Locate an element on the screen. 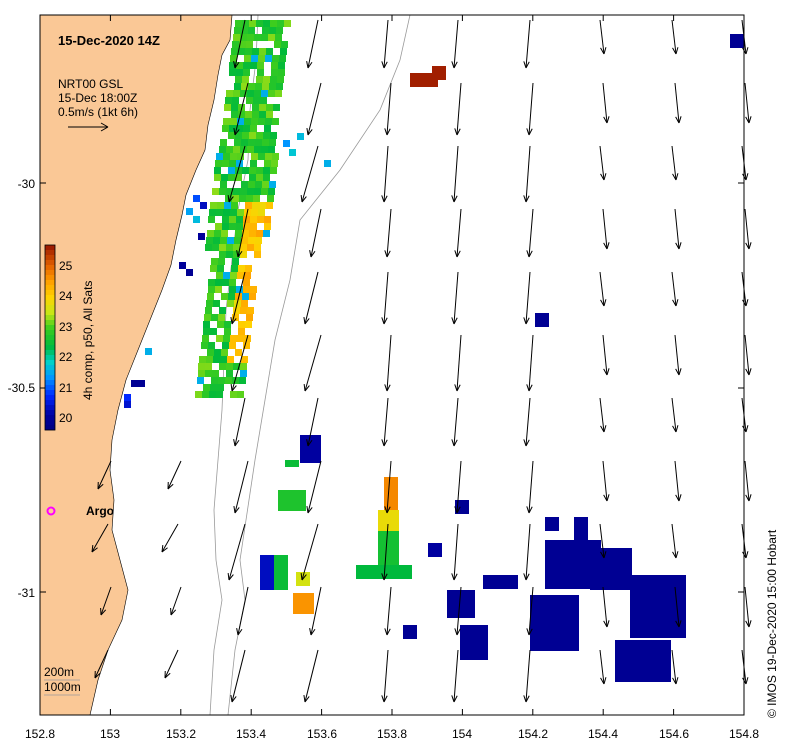 The height and width of the screenshot is (750, 789). currents-scale-label: 0.5m/s (1kt 6h) is located at coordinates (98, 112).